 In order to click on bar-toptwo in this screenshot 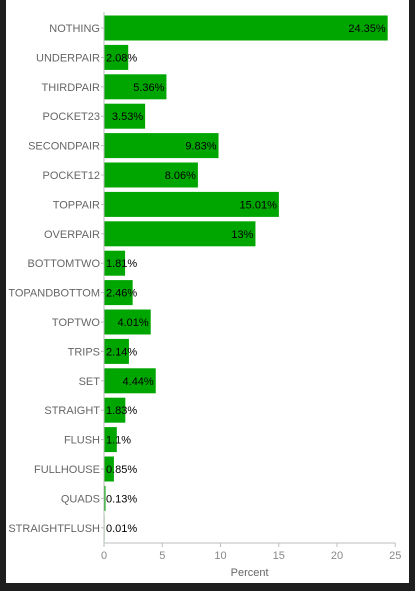, I will do `click(127, 322)`.